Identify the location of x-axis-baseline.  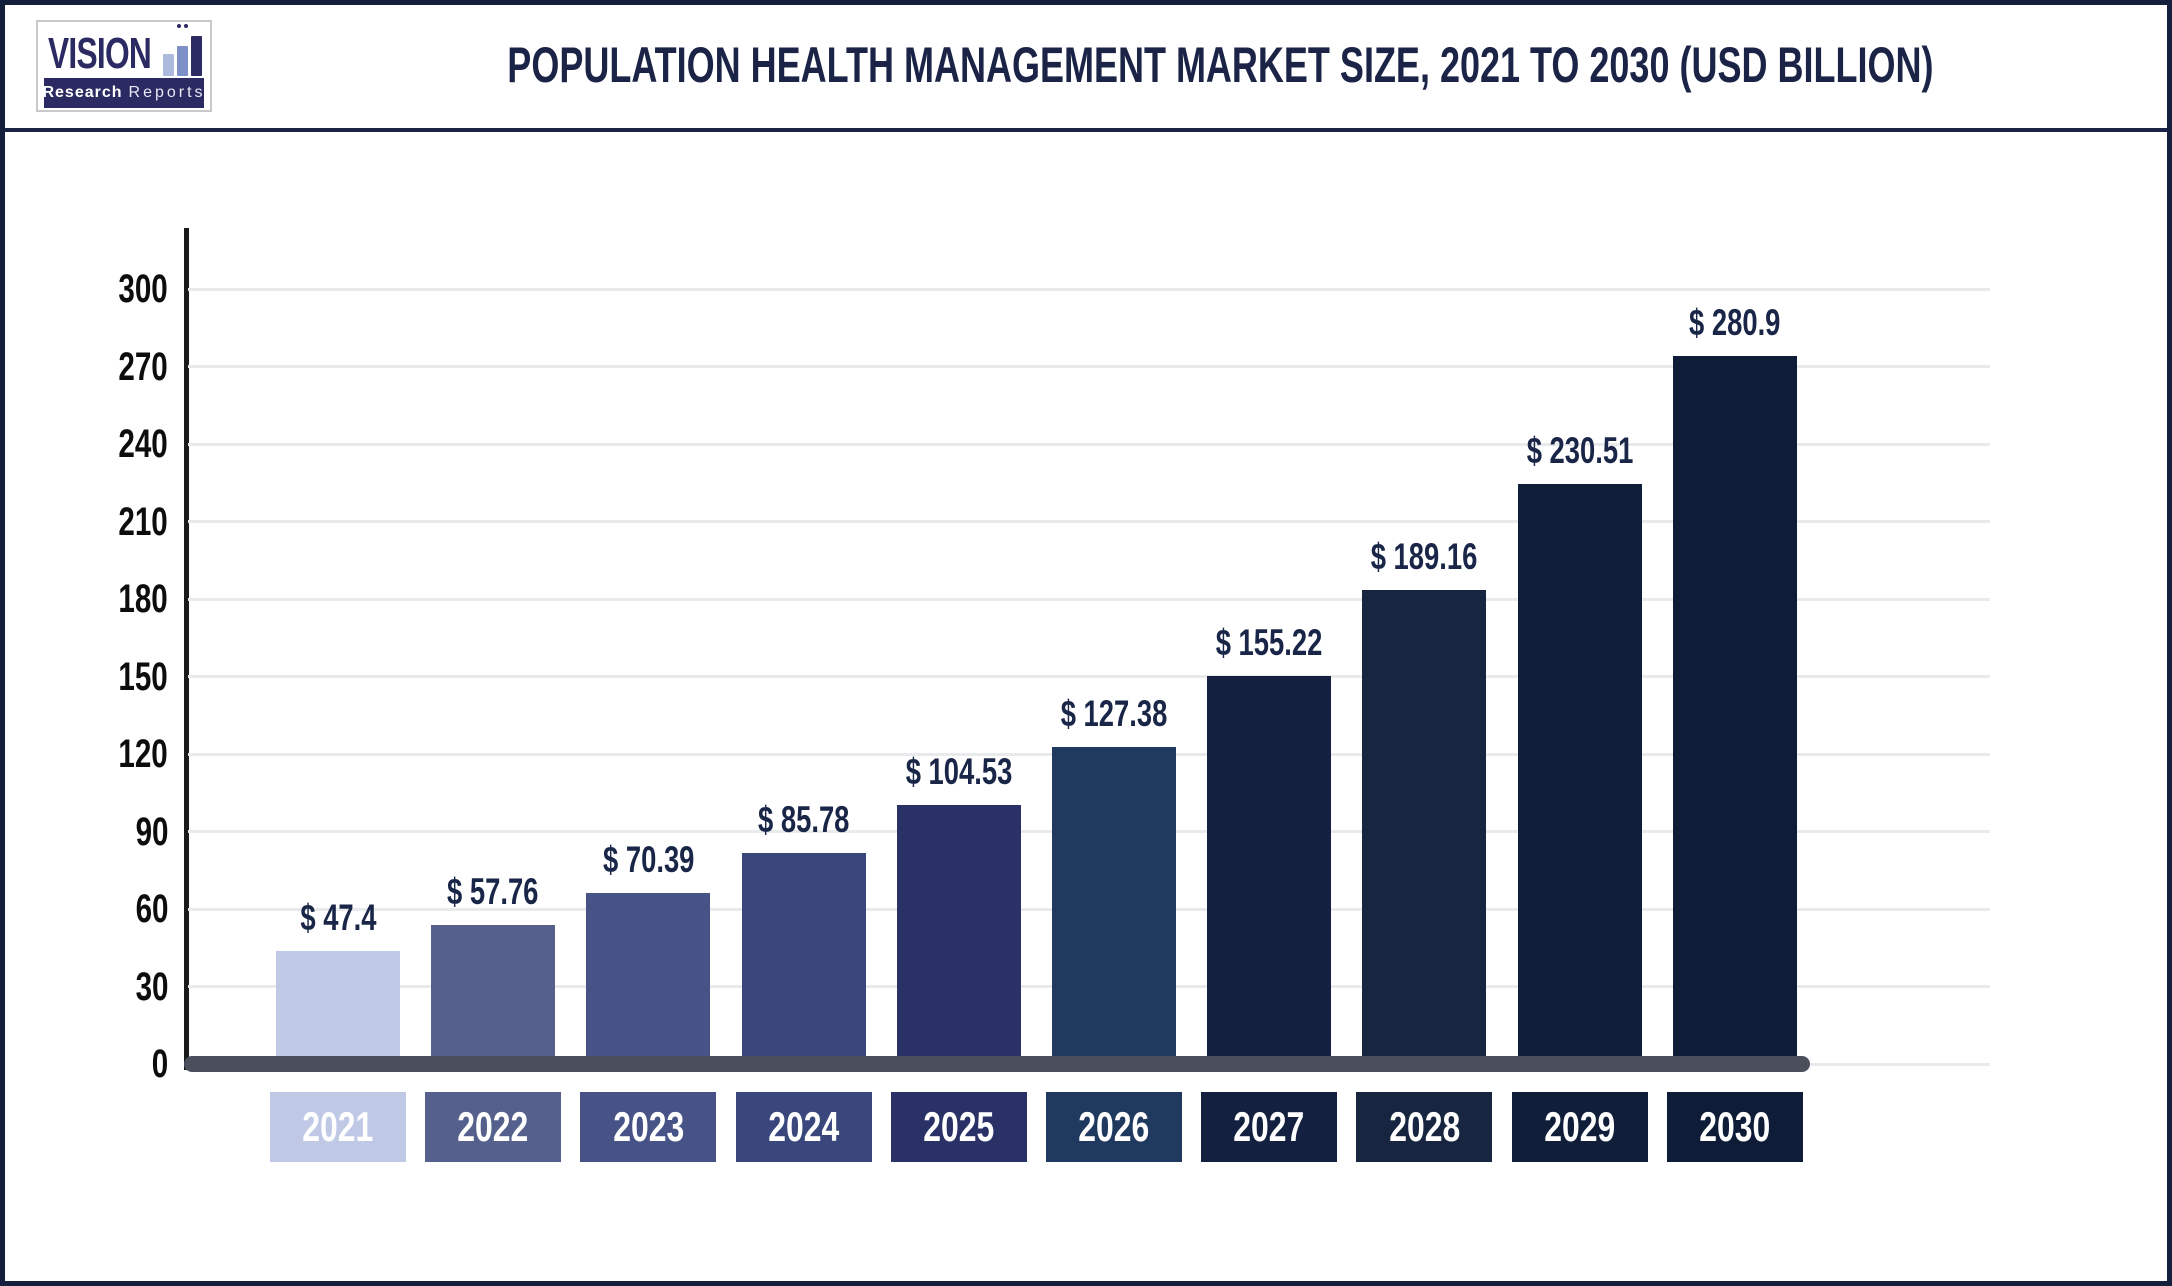
(997, 1064).